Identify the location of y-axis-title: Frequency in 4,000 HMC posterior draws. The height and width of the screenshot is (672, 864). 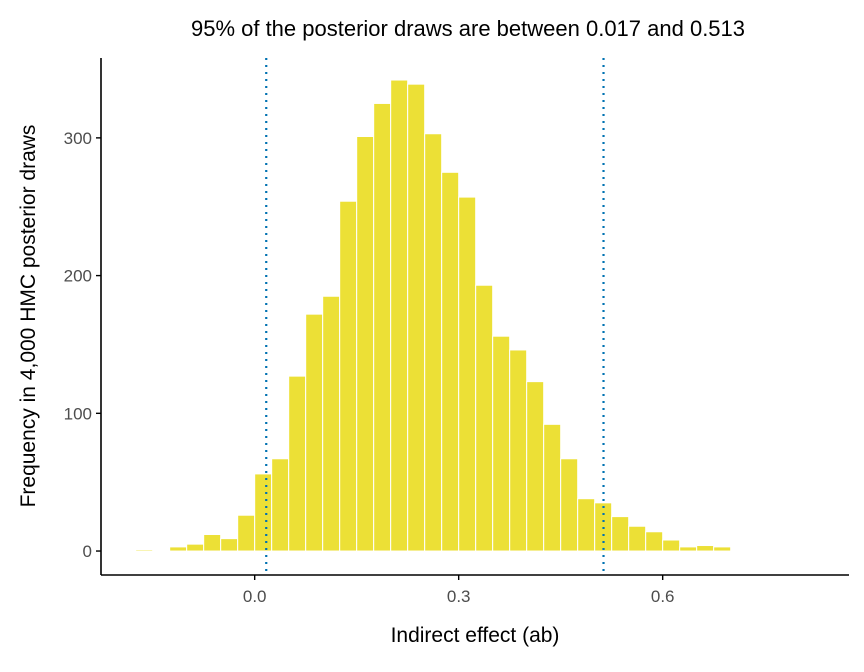
(28, 316).